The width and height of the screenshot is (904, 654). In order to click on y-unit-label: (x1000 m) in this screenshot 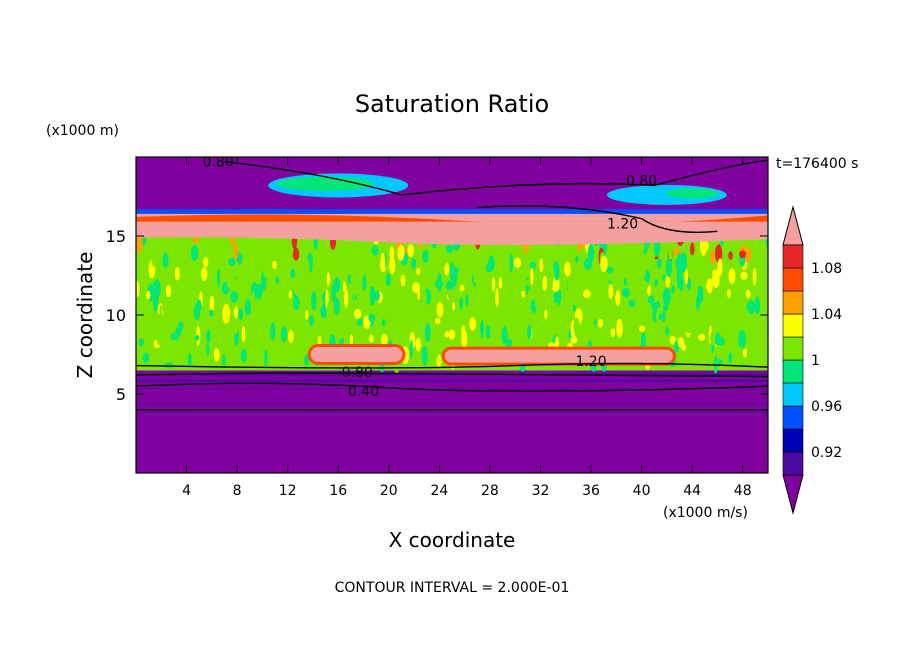, I will do `click(82, 131)`.